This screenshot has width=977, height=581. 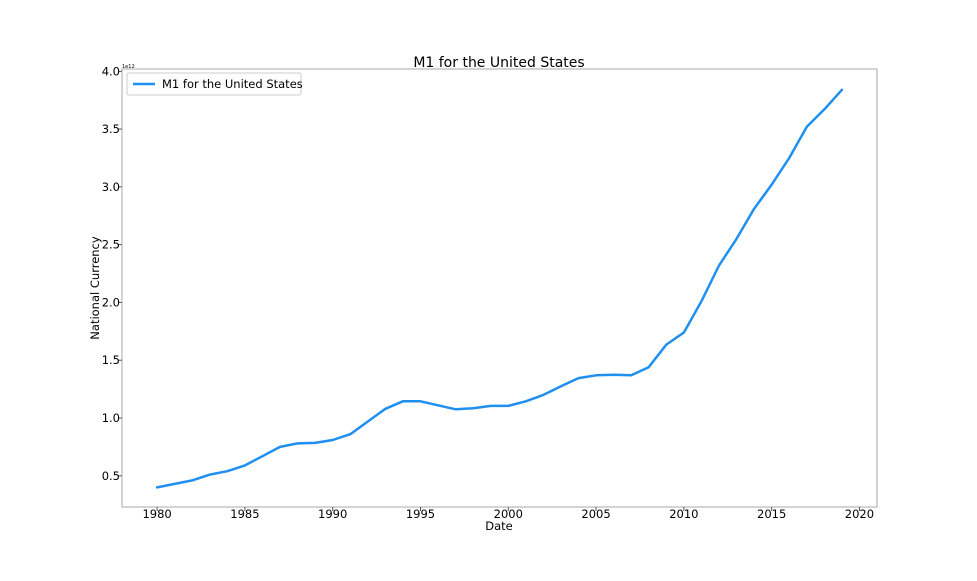 What do you see at coordinates (95, 288) in the screenshot?
I see `y-axis-label: National Currency` at bounding box center [95, 288].